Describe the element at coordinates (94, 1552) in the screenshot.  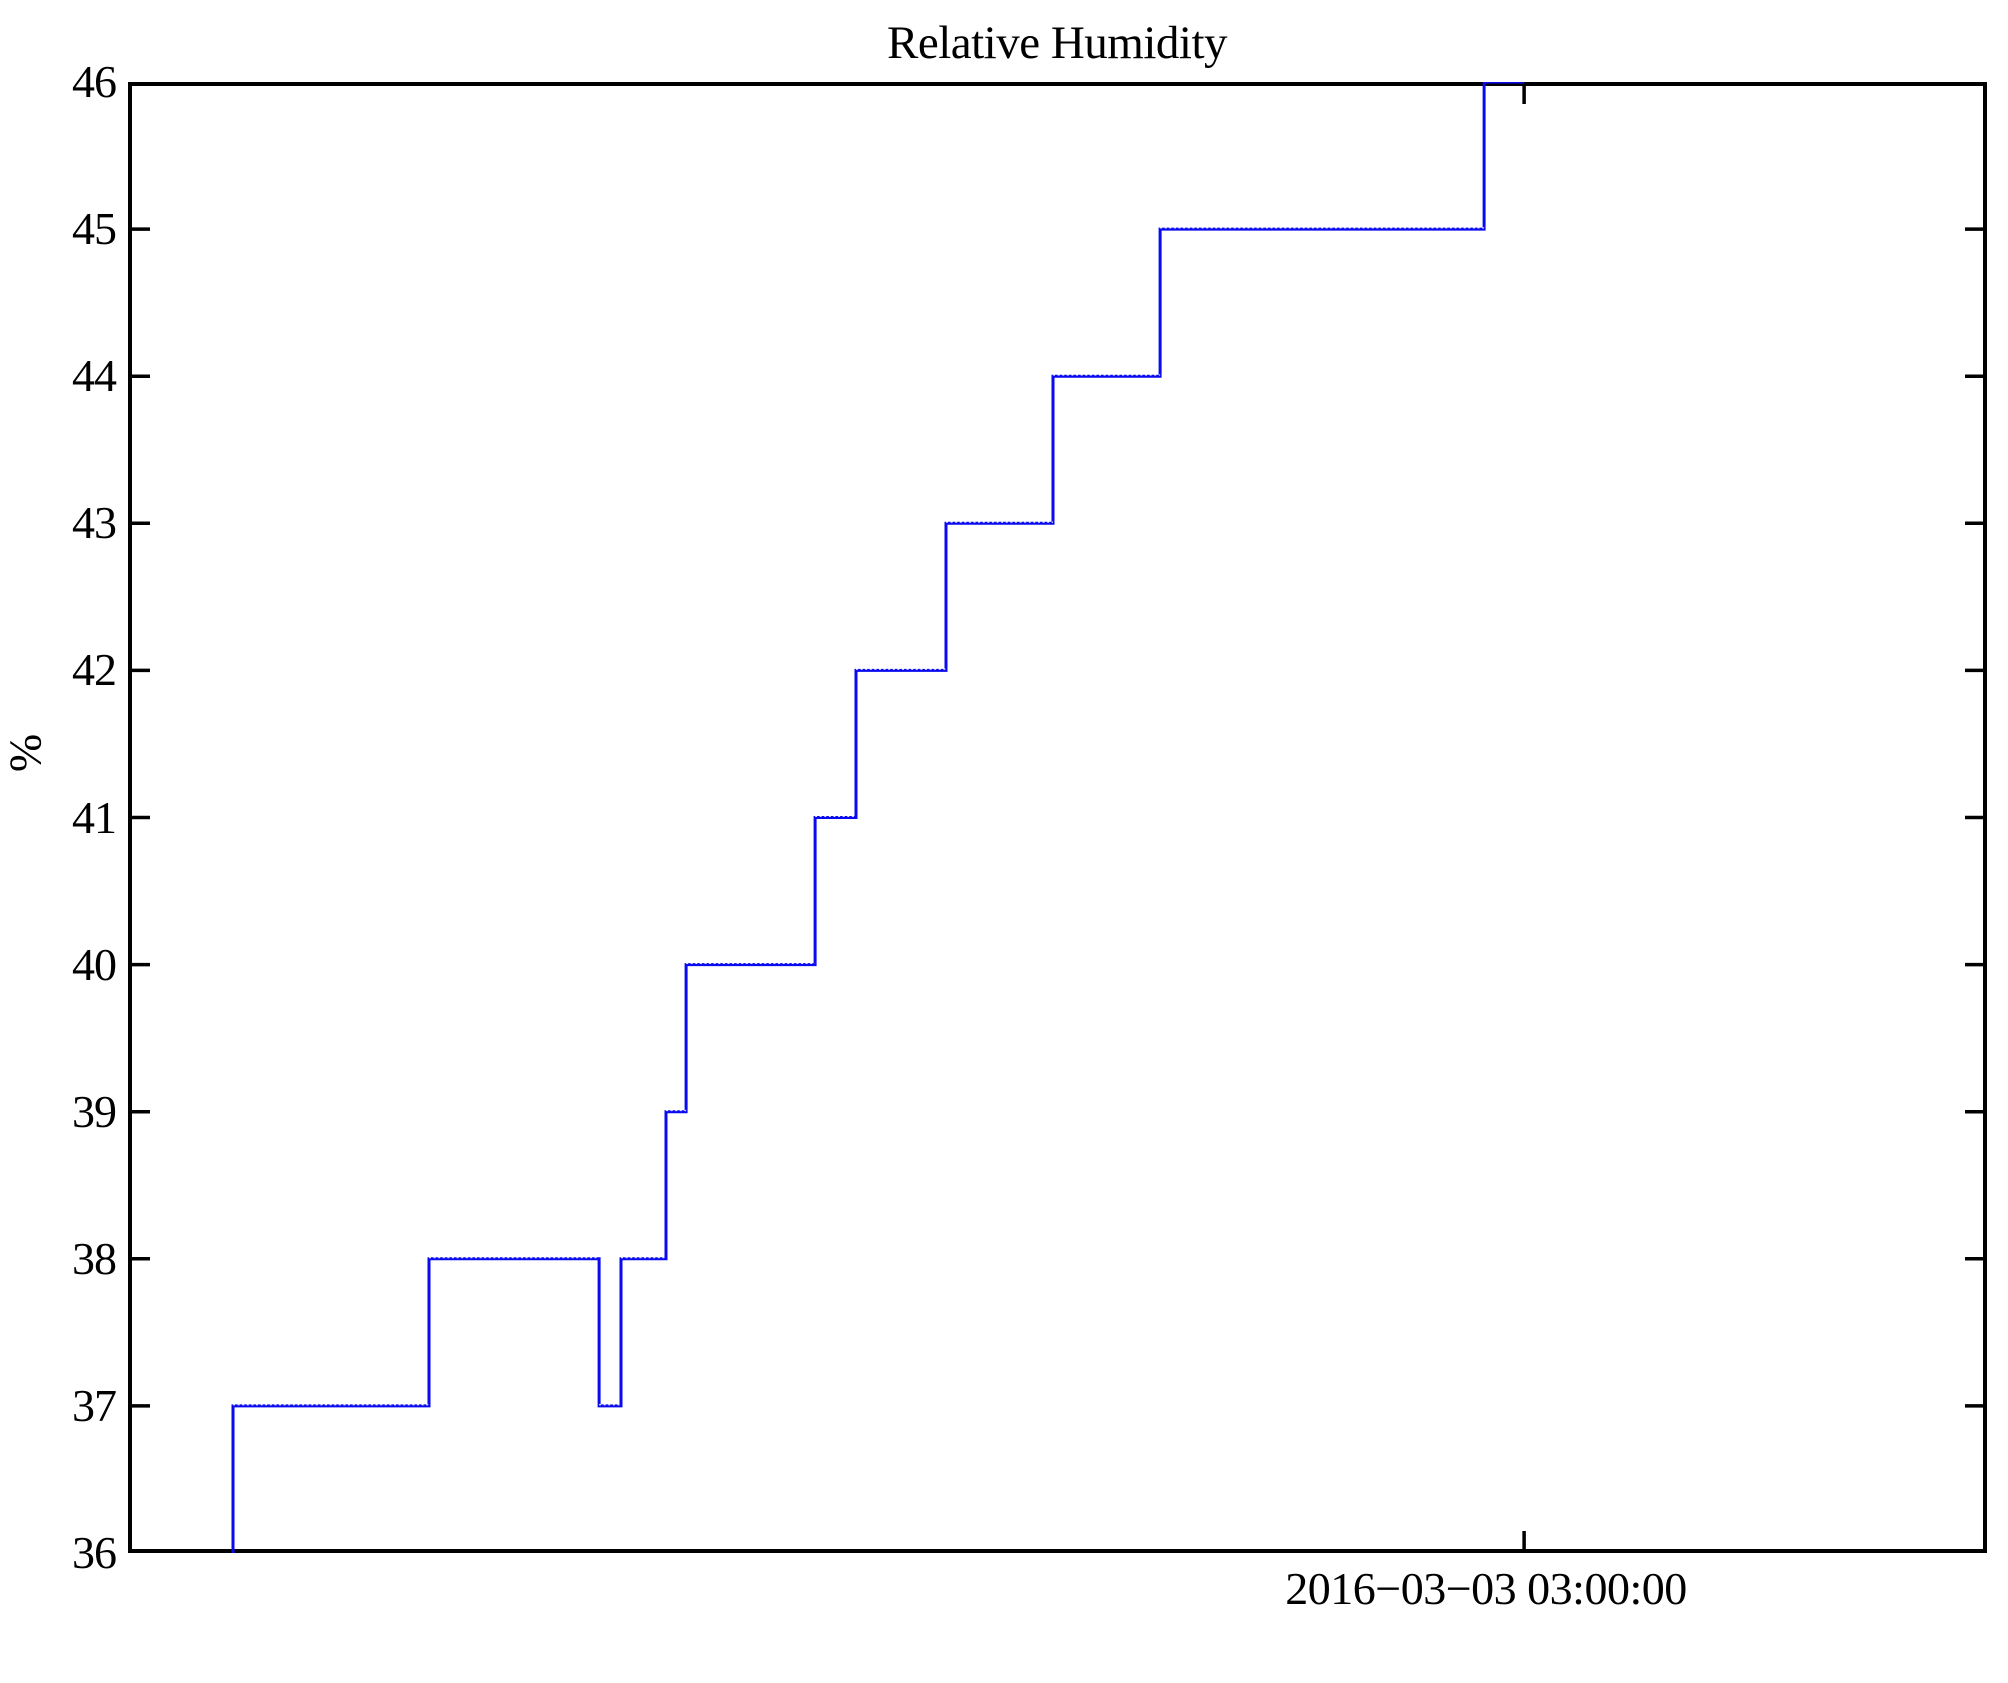
I see `y-tick-label: 36` at that location.